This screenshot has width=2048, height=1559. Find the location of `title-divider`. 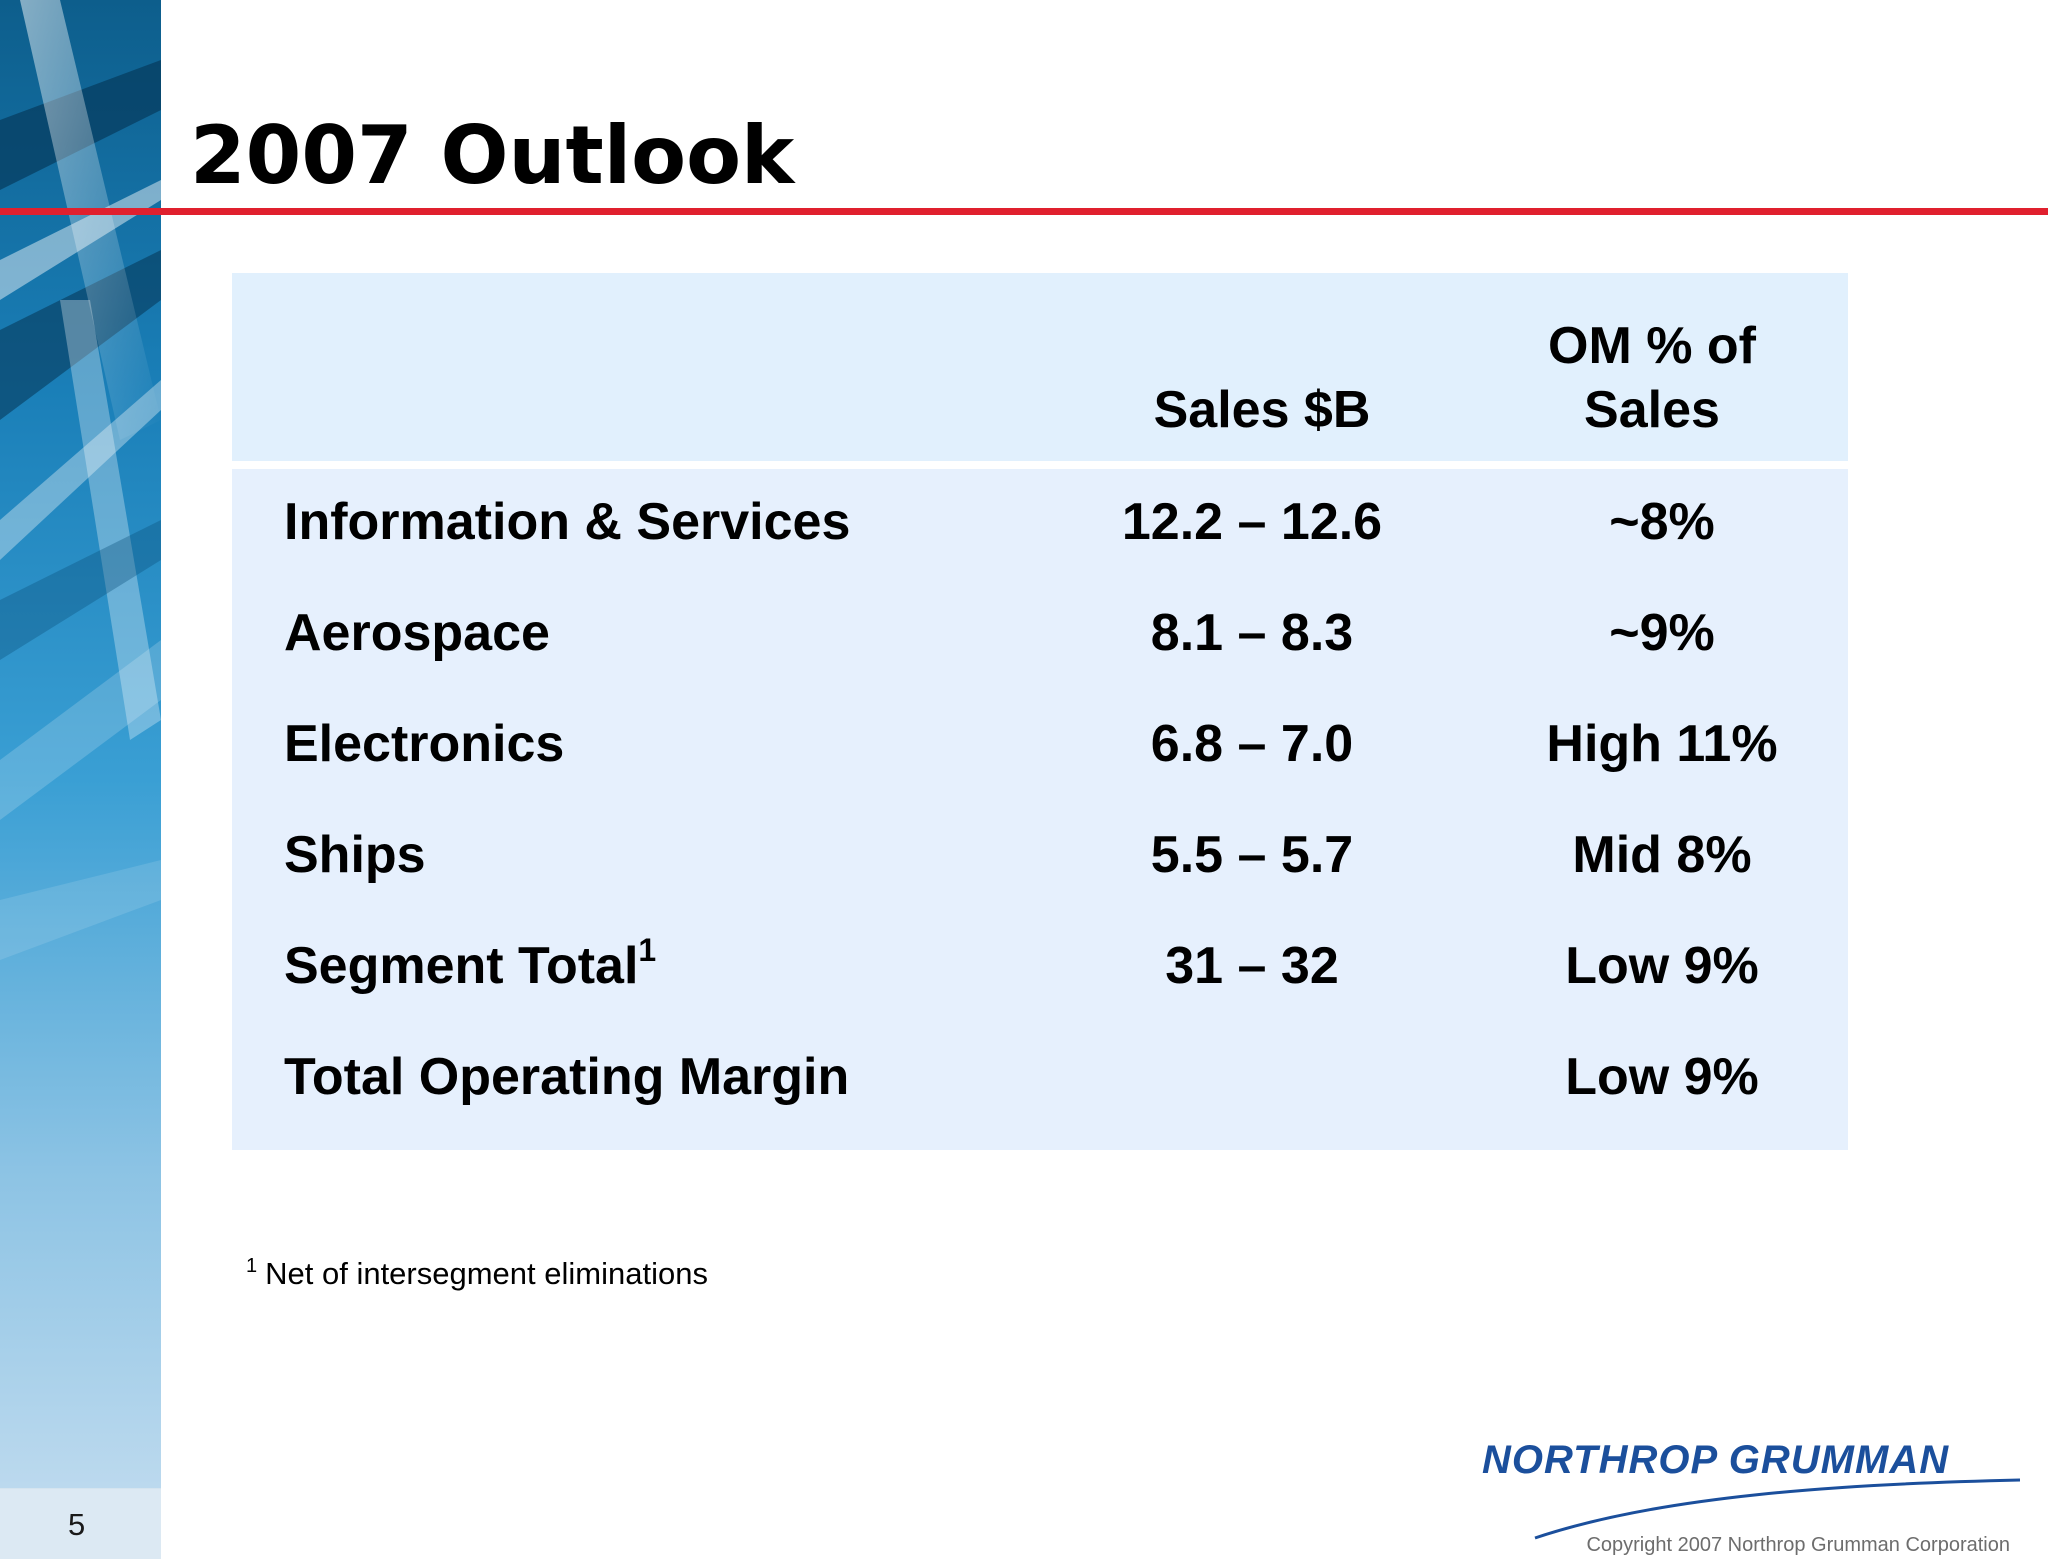

title-divider is located at coordinates (1024, 211).